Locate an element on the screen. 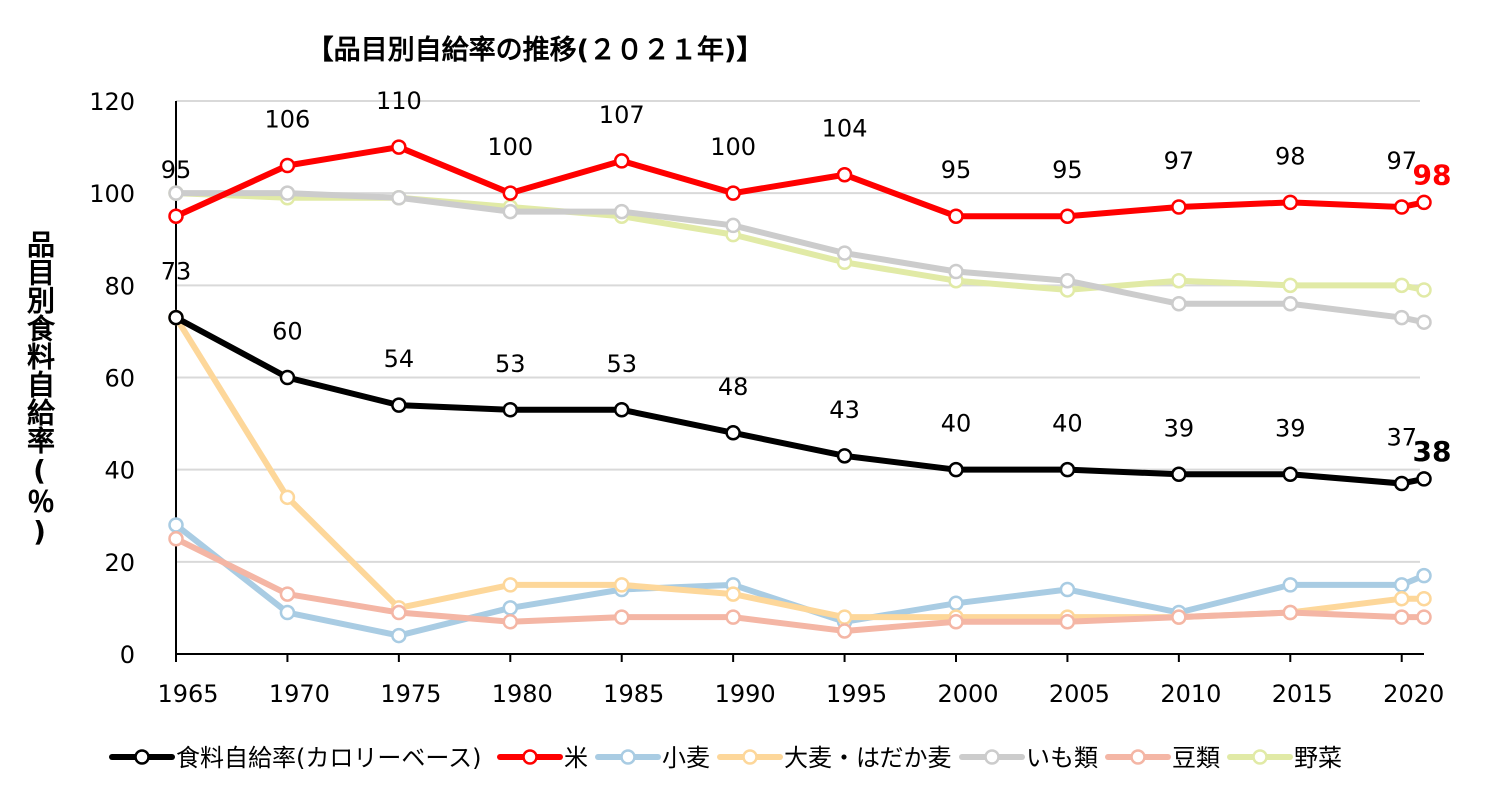 The width and height of the screenshot is (1499, 787). series-1-line is located at coordinates (800, 182).